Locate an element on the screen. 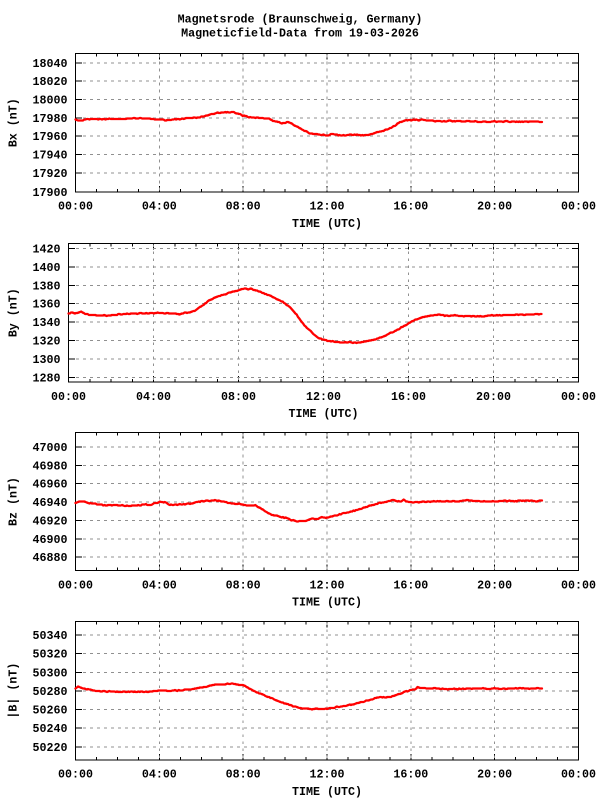 The height and width of the screenshot is (805, 600). svg-text: 1340 is located at coordinates (47, 323).